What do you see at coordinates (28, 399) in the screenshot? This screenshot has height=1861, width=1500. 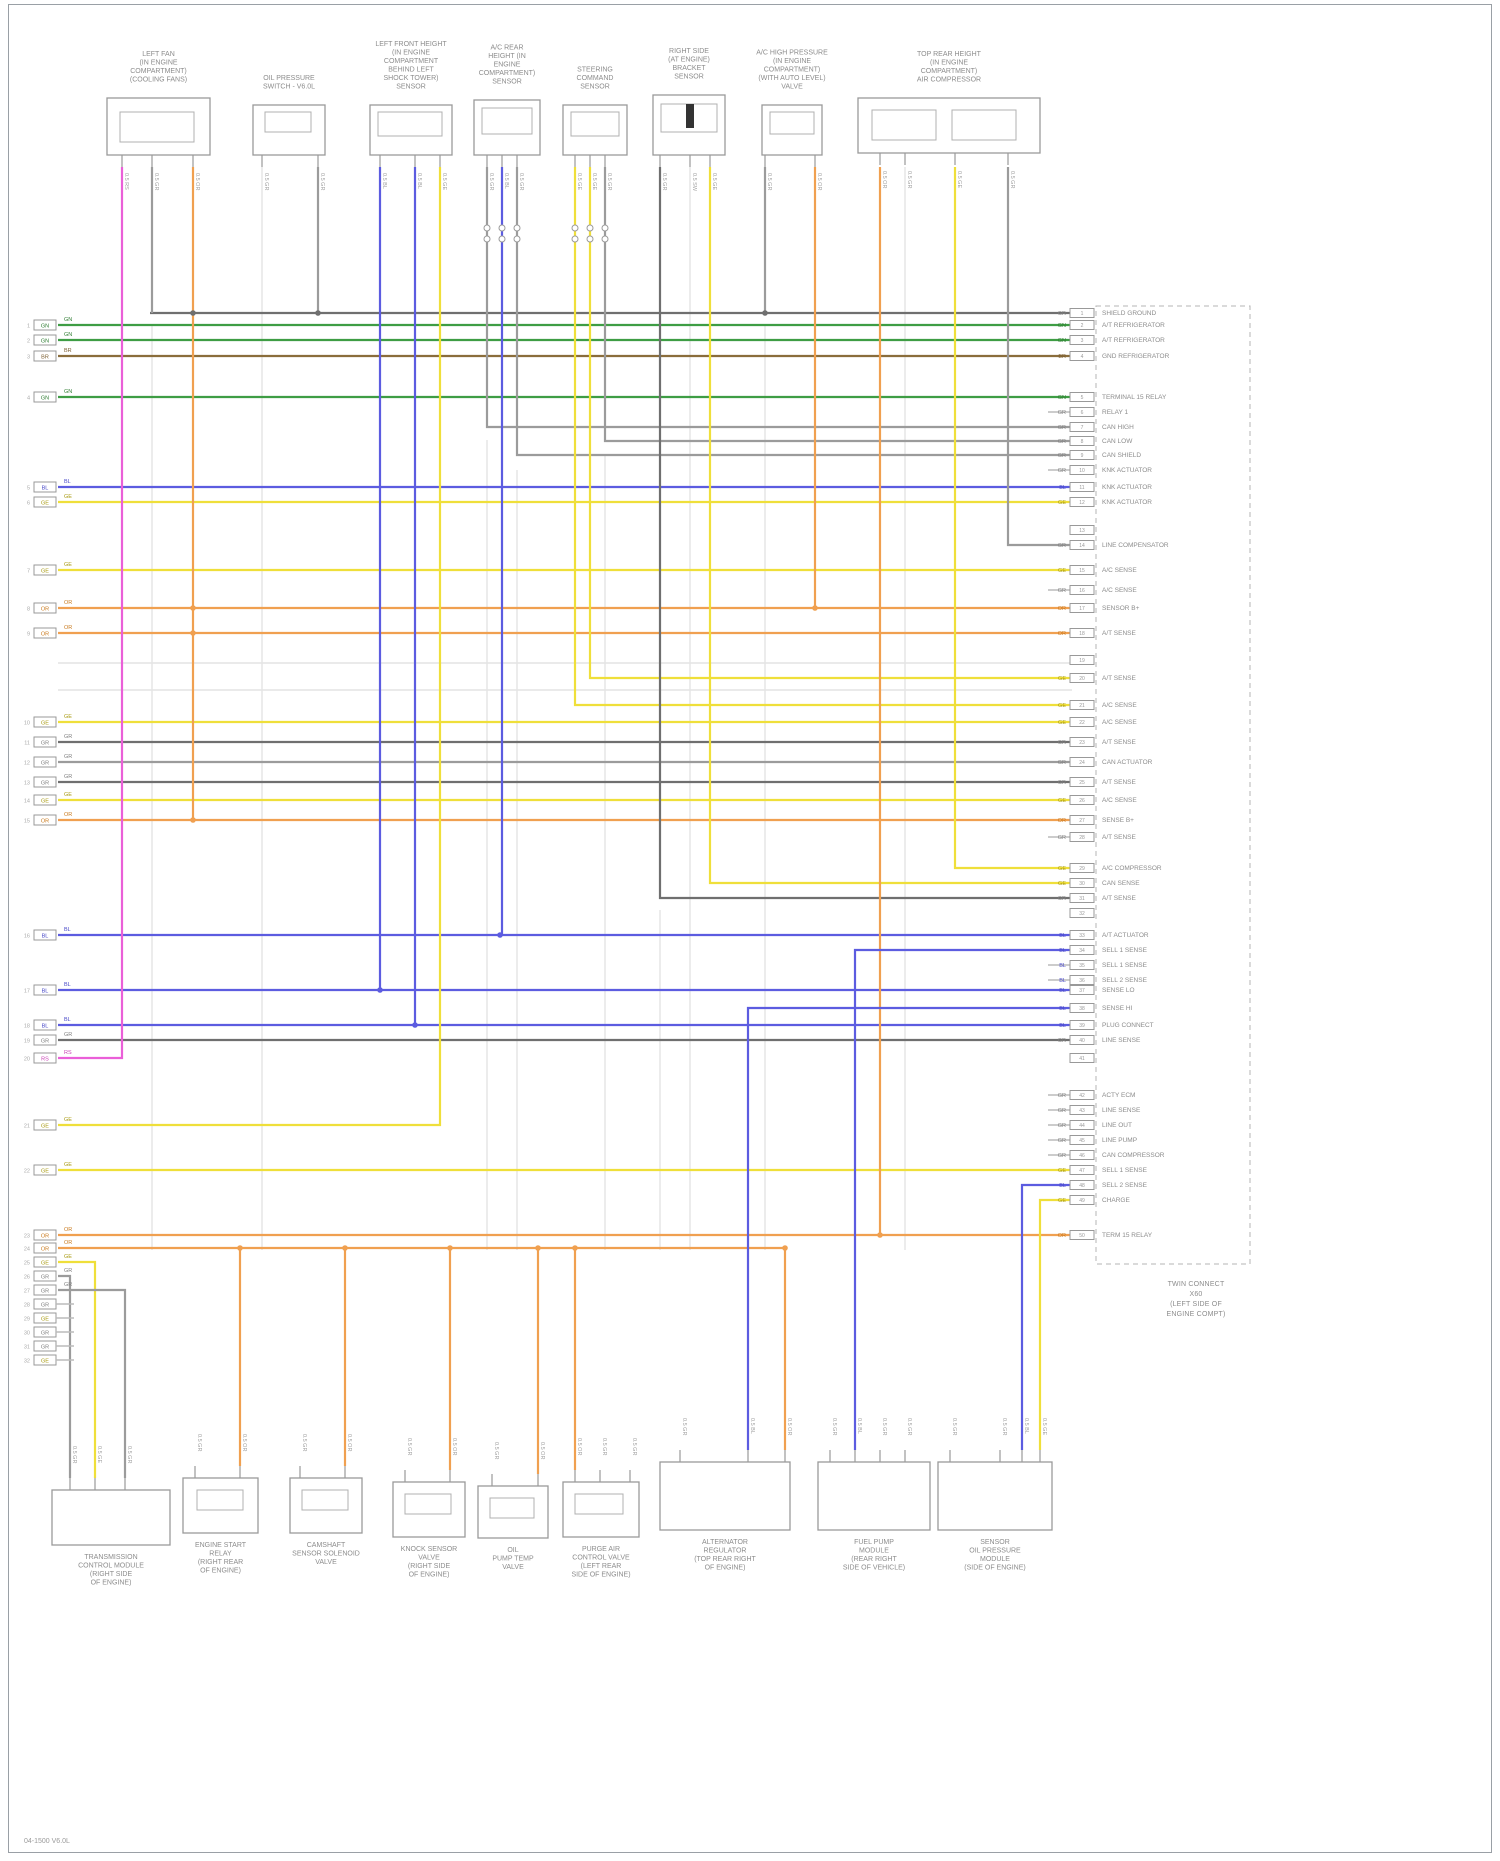 I see `left-pin-number: 4` at bounding box center [28, 399].